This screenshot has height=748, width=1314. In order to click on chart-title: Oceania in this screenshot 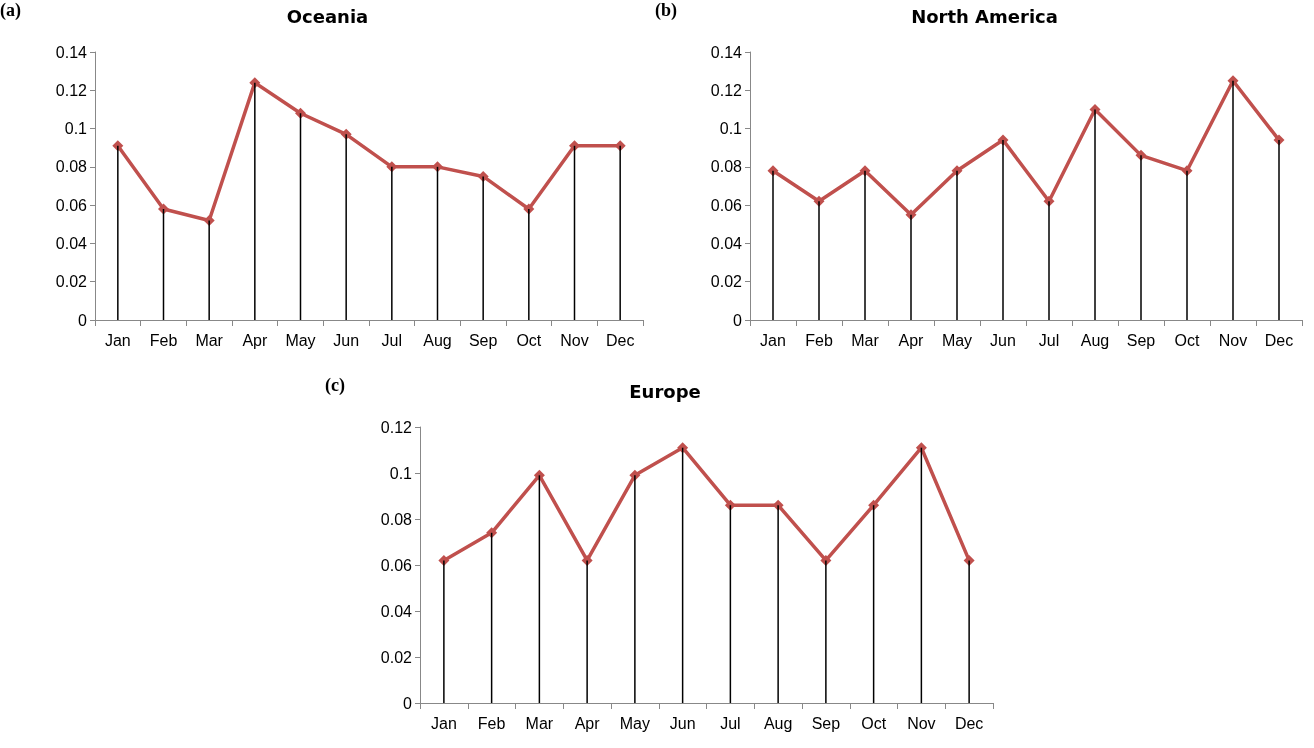, I will do `click(327, 16)`.